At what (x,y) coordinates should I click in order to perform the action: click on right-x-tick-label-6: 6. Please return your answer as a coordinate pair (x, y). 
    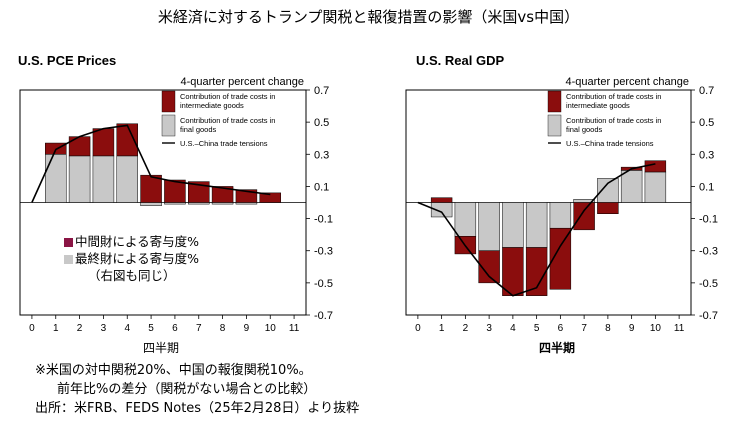
    Looking at the image, I should click on (561, 328).